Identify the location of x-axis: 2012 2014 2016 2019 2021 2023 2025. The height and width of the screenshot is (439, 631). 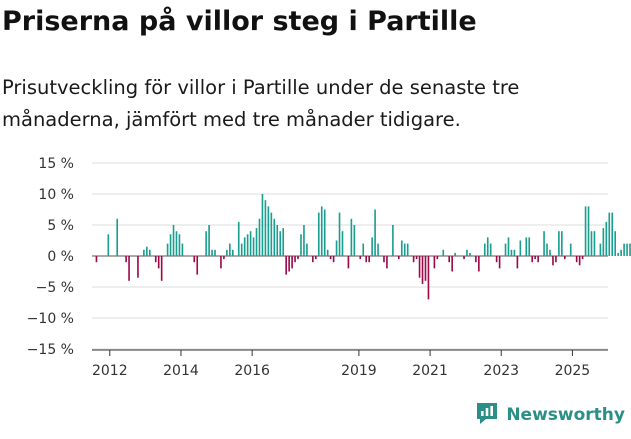
(350, 364).